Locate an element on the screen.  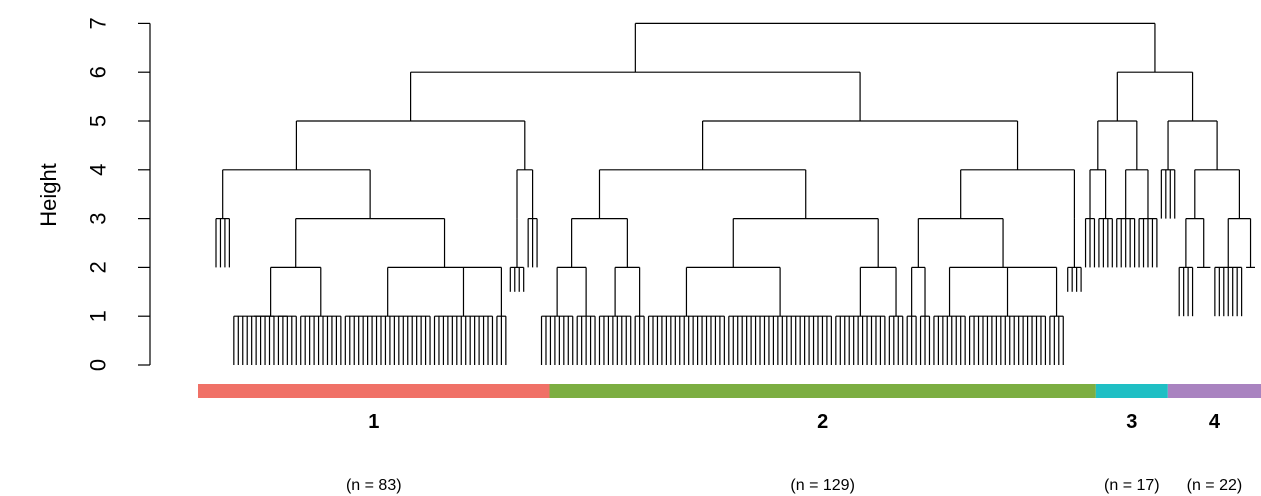
cluster-label-2: 2 is located at coordinates (822, 422).